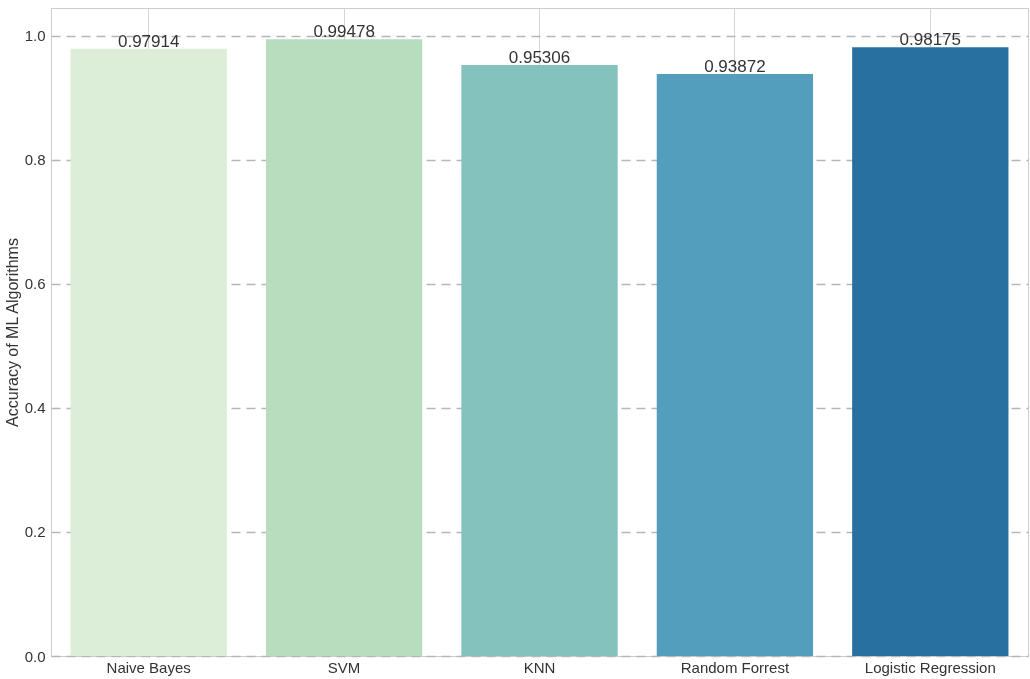  What do you see at coordinates (148, 41) in the screenshot?
I see `data-label: 0.97914` at bounding box center [148, 41].